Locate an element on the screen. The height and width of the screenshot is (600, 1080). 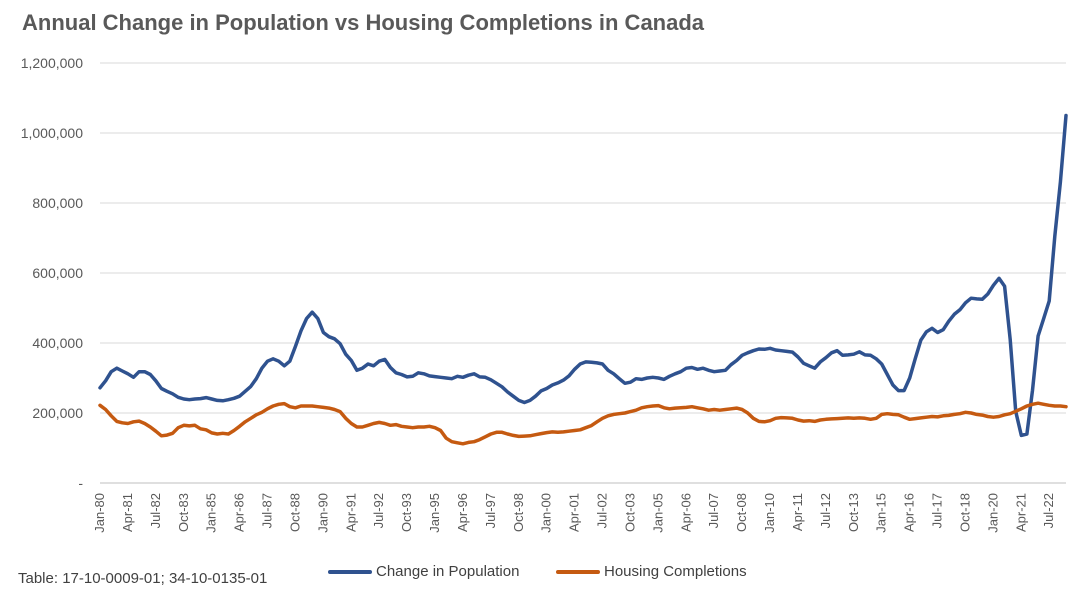
x-tick-label: Jul-12 is located at coordinates (825, 510).